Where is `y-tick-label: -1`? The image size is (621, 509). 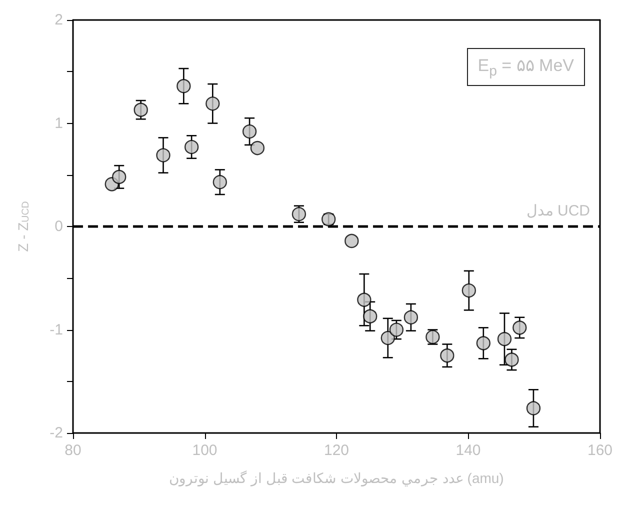
y-tick-label: -1 is located at coordinates (56, 329).